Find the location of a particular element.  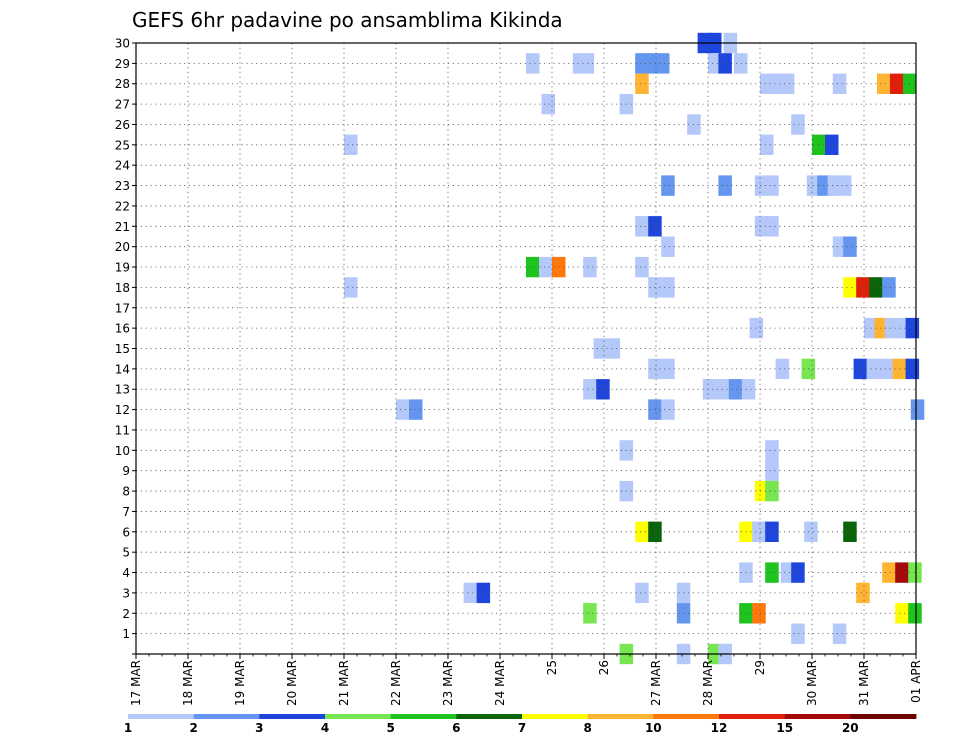

legend-label: 2 is located at coordinates (194, 728).